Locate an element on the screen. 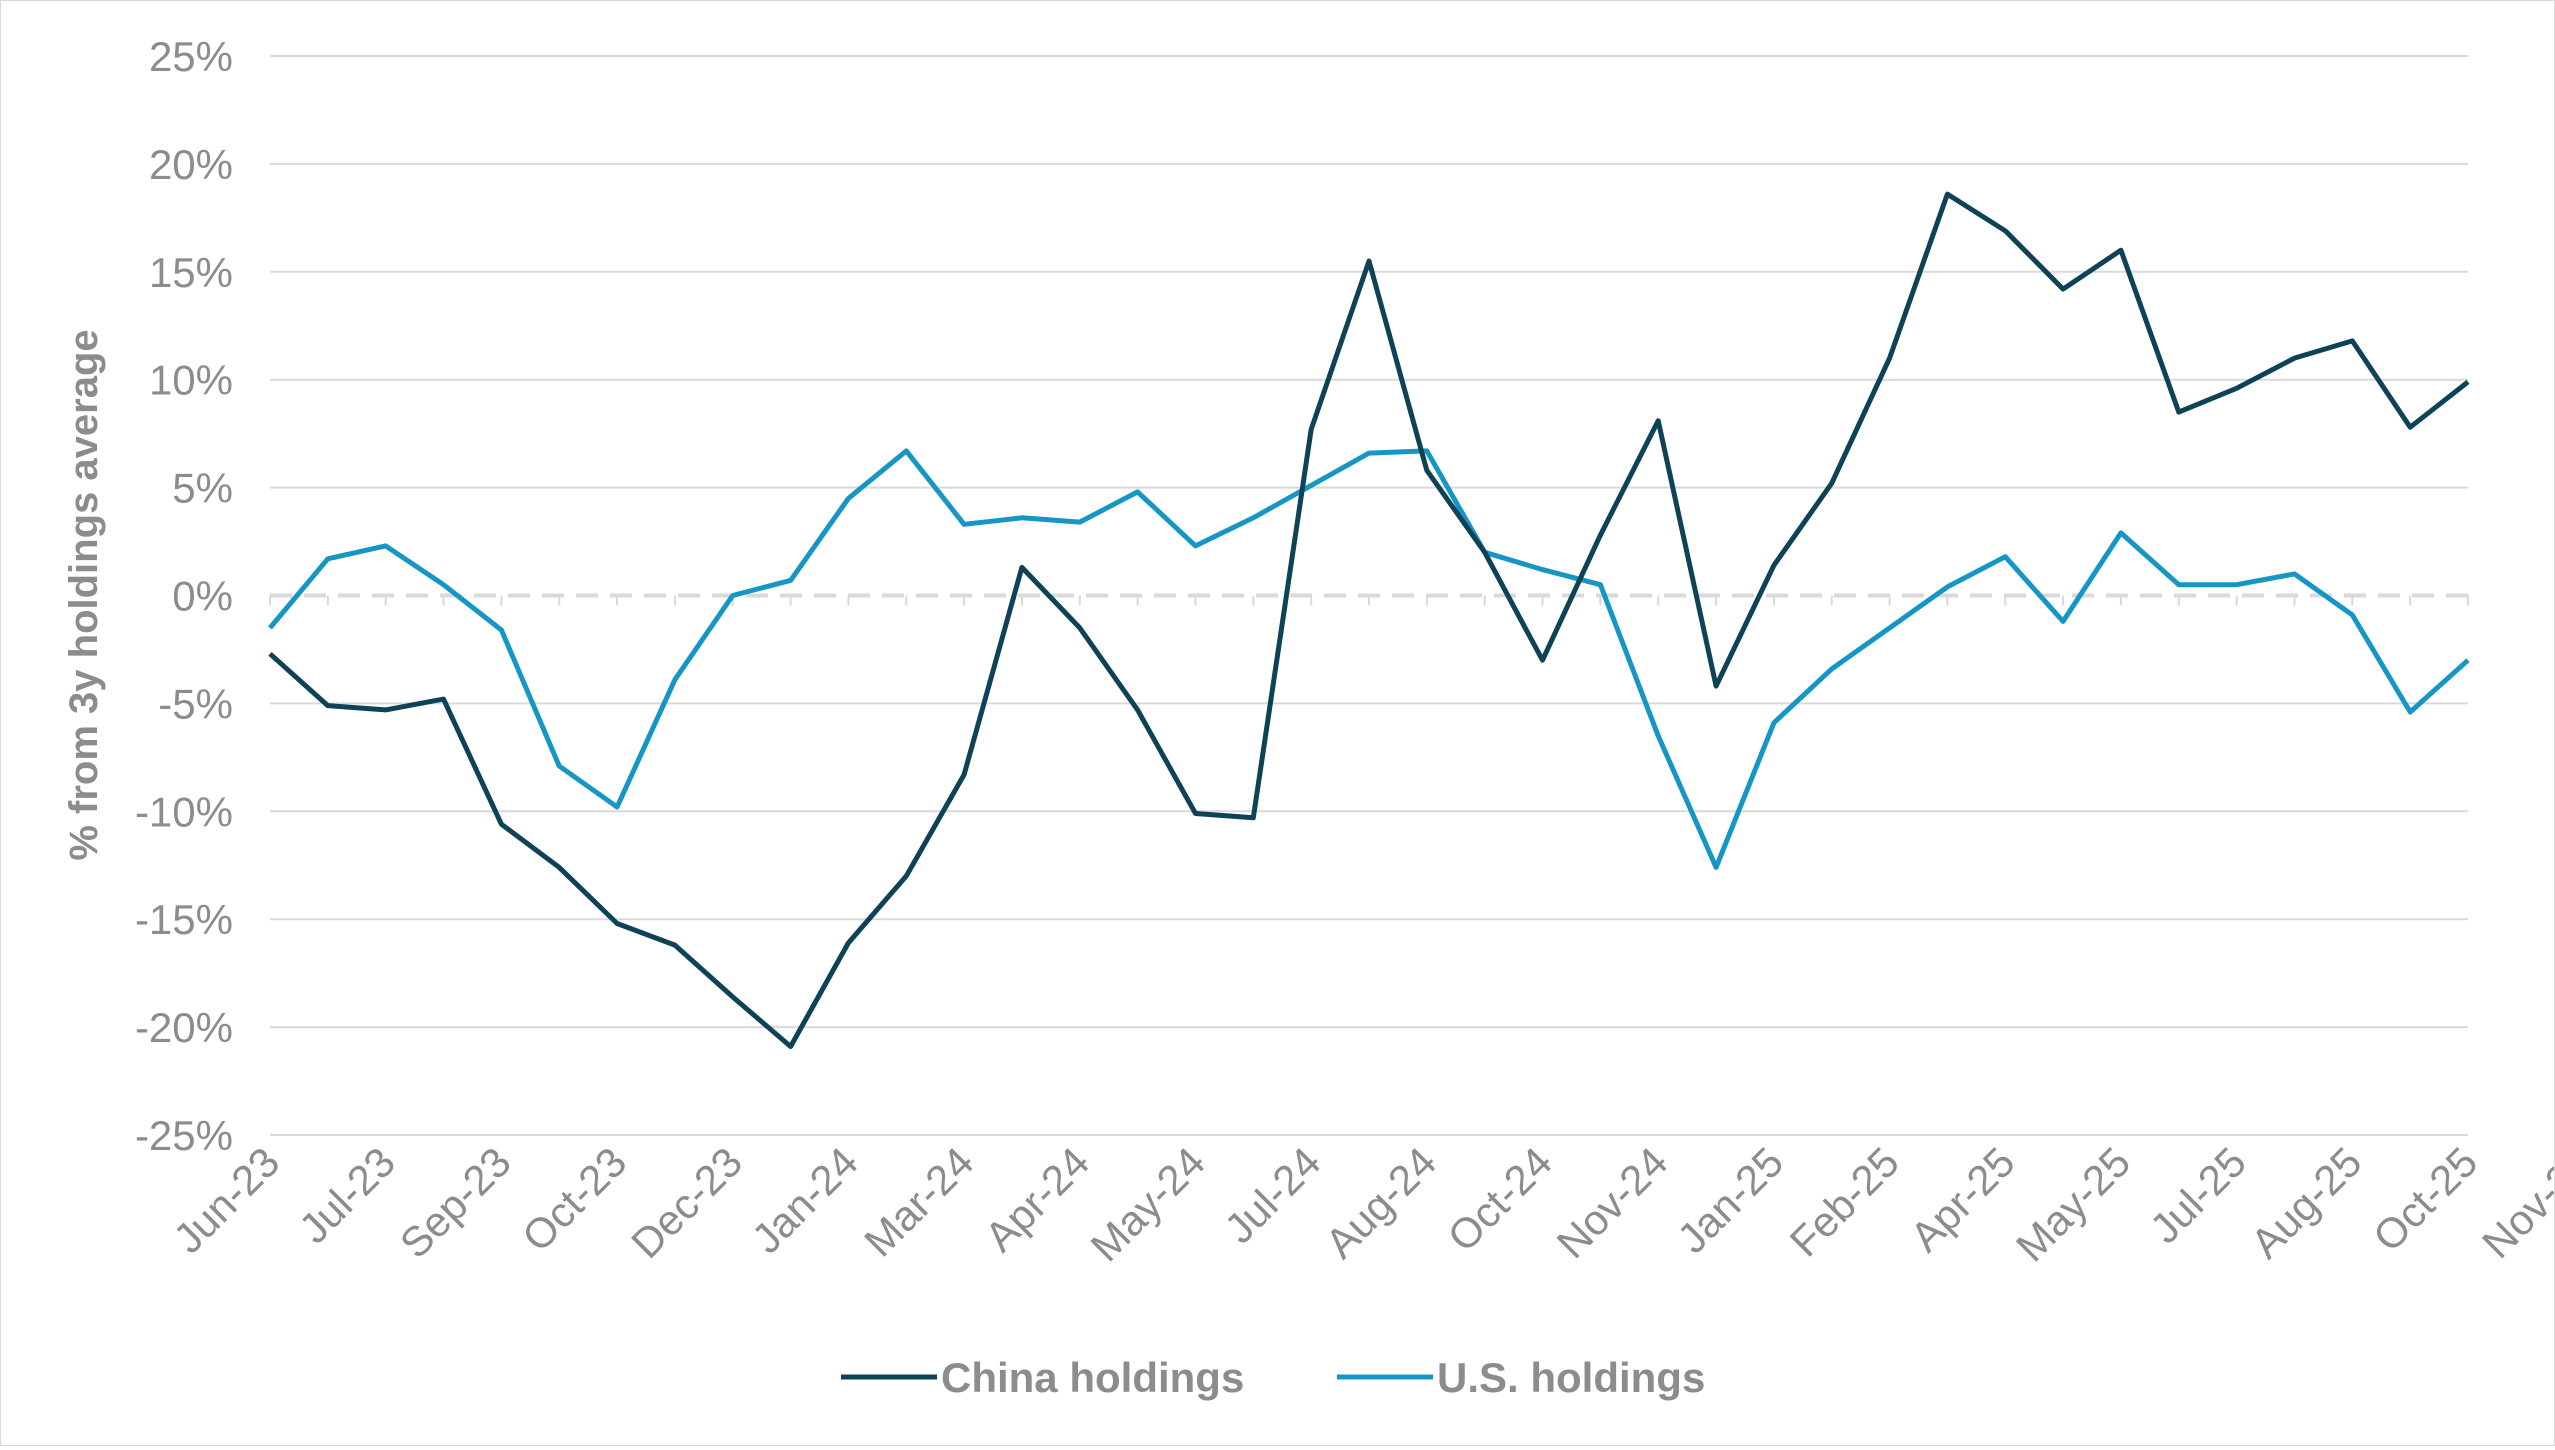 The height and width of the screenshot is (1450, 2555). y-tick-label: 0% is located at coordinates (202, 596).